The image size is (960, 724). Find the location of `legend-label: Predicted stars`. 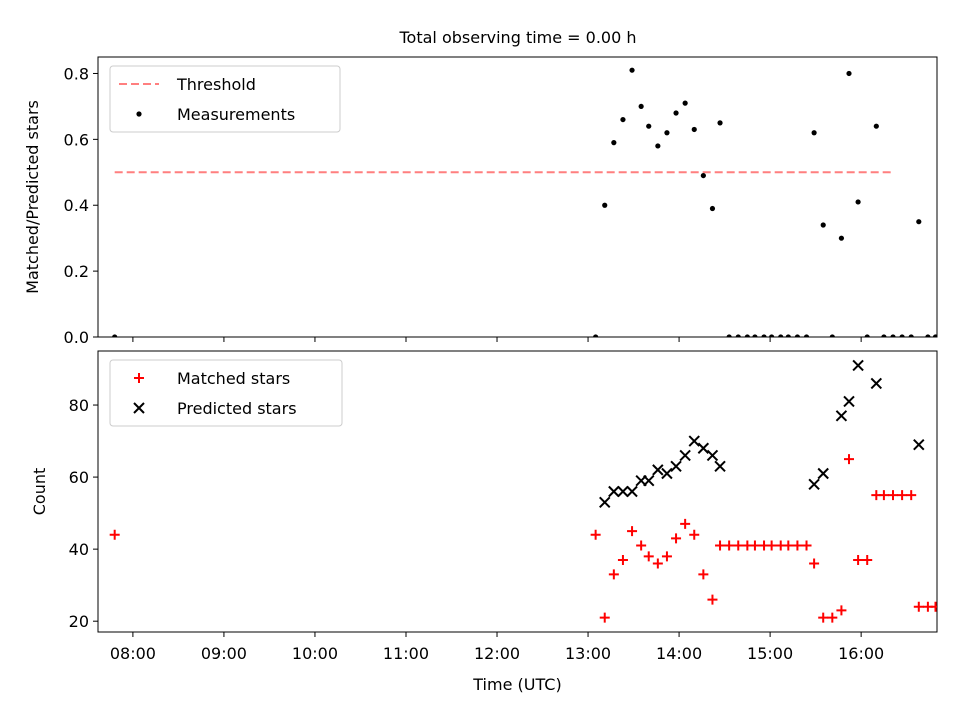

legend-label: Predicted stars is located at coordinates (237, 408).